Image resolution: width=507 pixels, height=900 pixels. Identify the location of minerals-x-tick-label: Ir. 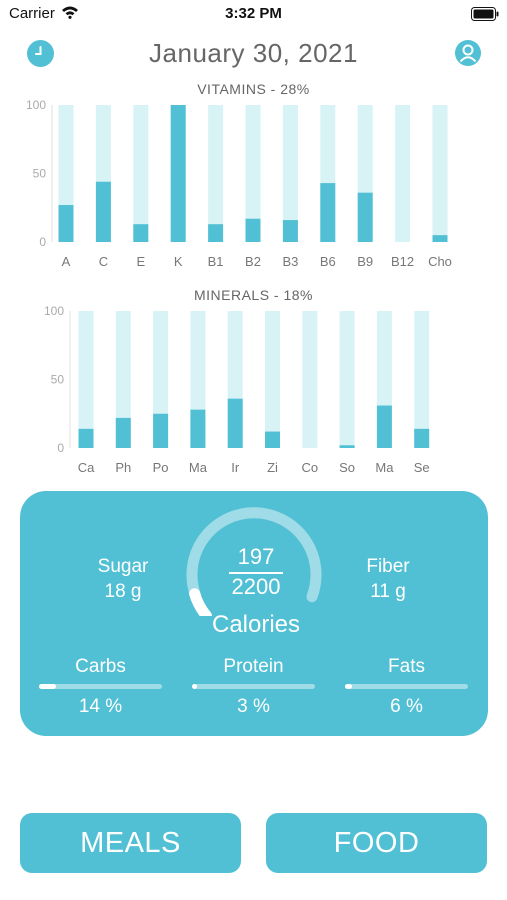
(235, 467).